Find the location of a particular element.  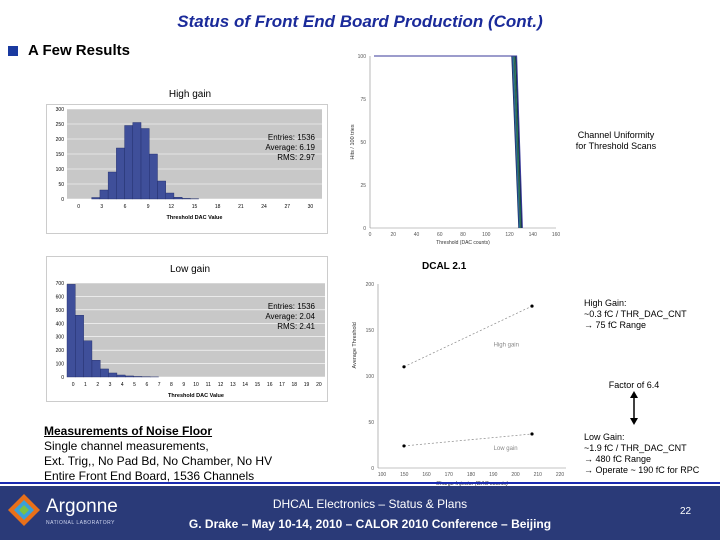

footer-bar is located at coordinates (360, 513).